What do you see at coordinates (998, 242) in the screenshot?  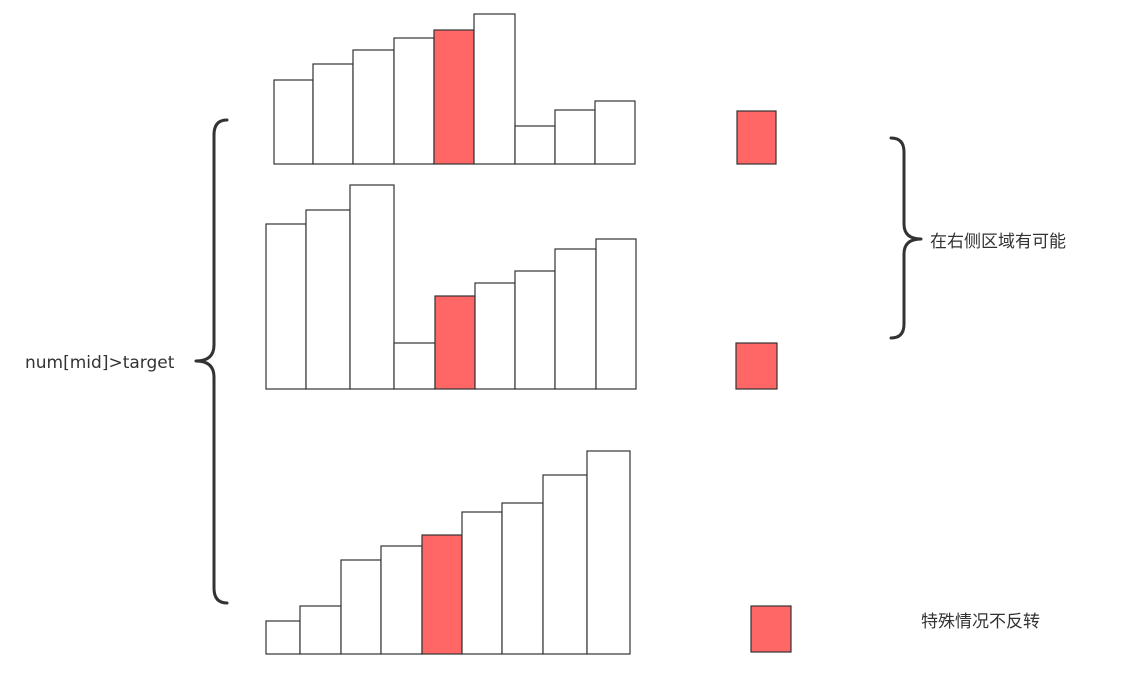 I see `right-brace-label: 在右侧区域有可能` at bounding box center [998, 242].